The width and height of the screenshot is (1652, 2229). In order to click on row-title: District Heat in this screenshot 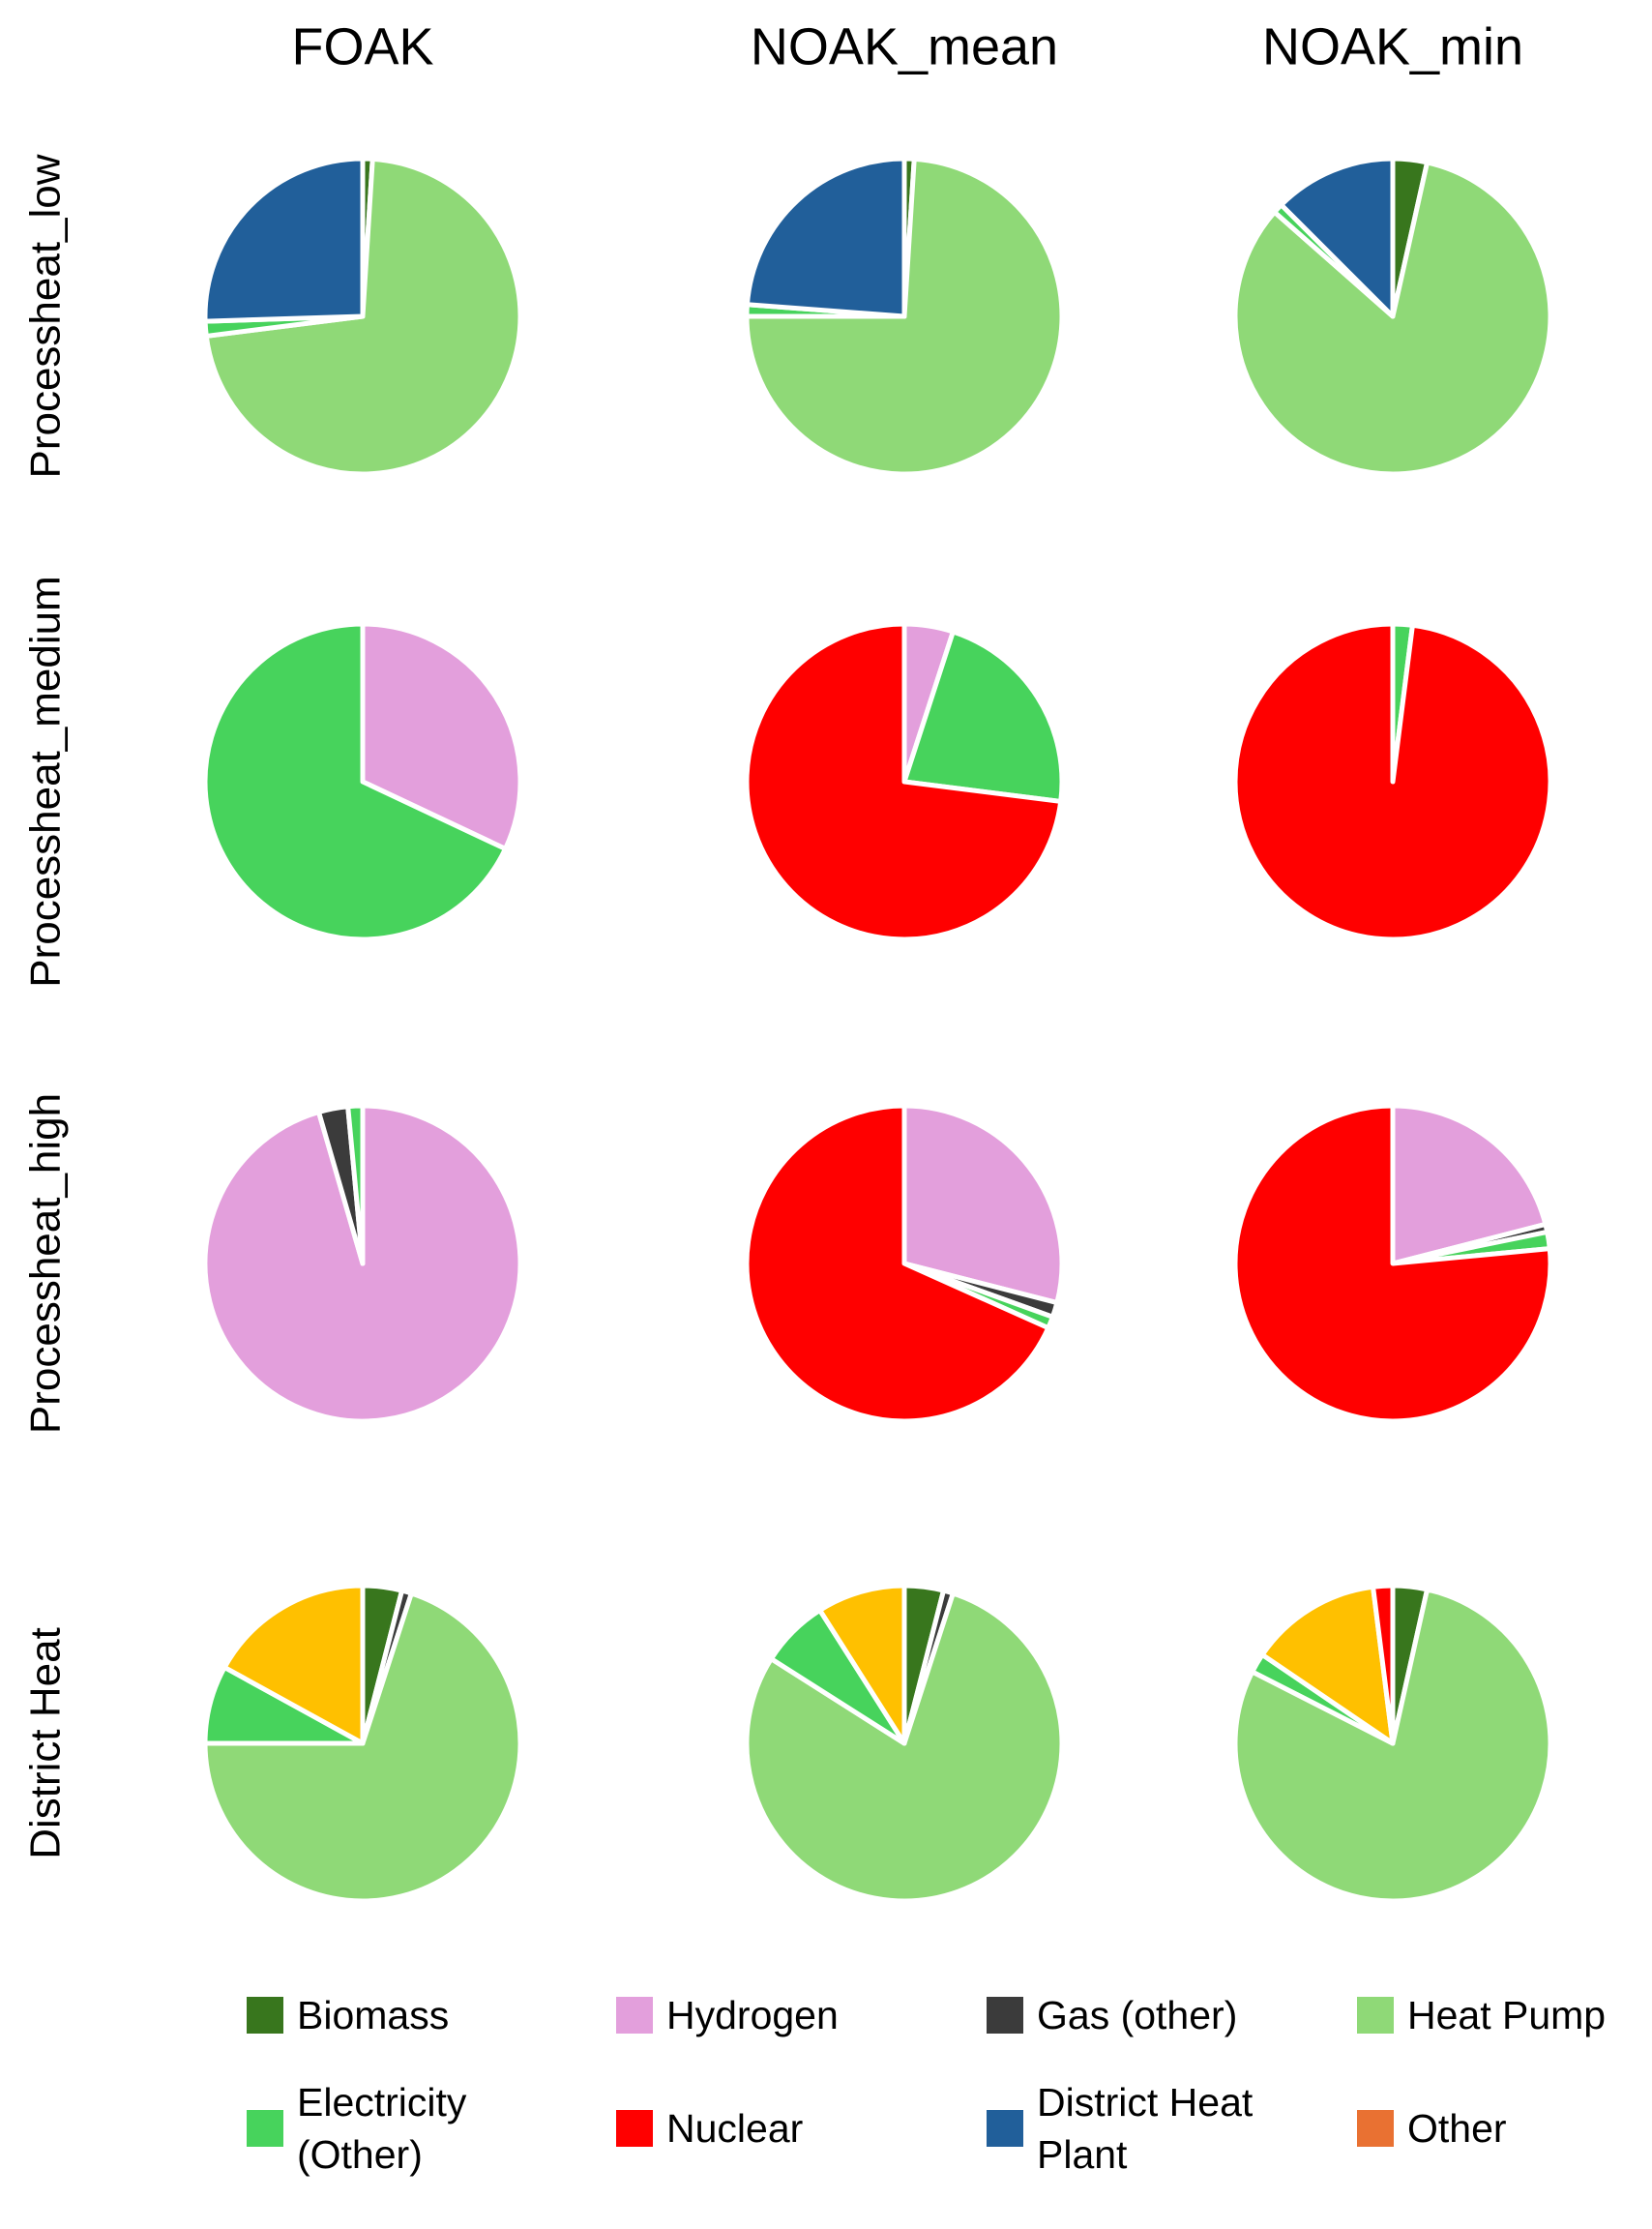, I will do `click(46, 1743)`.